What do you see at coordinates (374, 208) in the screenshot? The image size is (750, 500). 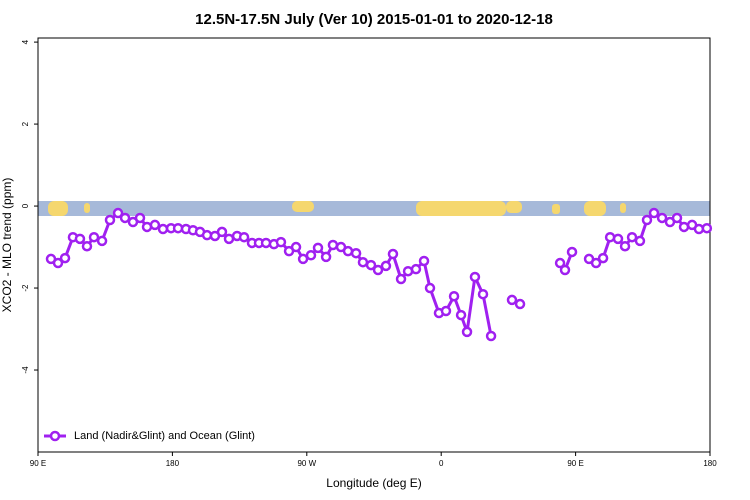 I see `map-strip` at bounding box center [374, 208].